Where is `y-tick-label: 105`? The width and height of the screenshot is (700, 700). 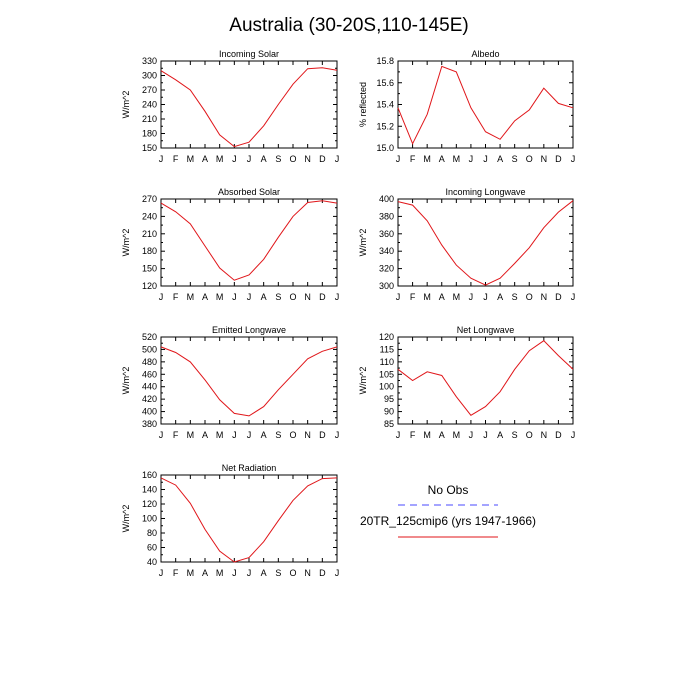
y-tick-label: 105 is located at coordinates (386, 374).